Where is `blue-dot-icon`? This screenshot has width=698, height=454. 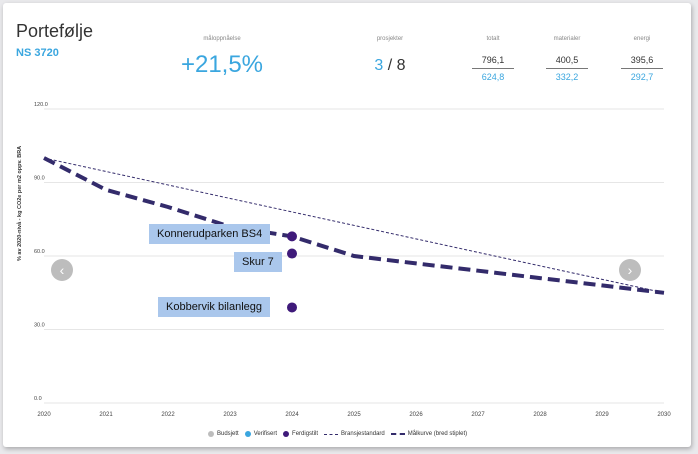 blue-dot-icon is located at coordinates (247, 434).